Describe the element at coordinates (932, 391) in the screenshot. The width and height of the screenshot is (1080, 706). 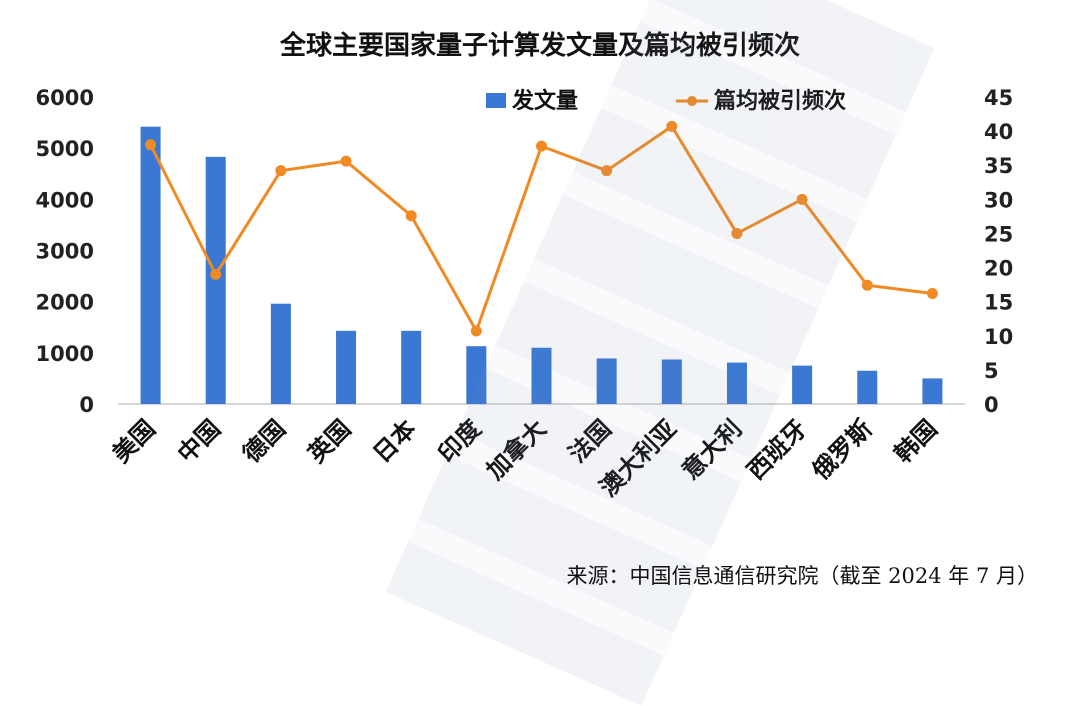
I see `bar-韩国` at that location.